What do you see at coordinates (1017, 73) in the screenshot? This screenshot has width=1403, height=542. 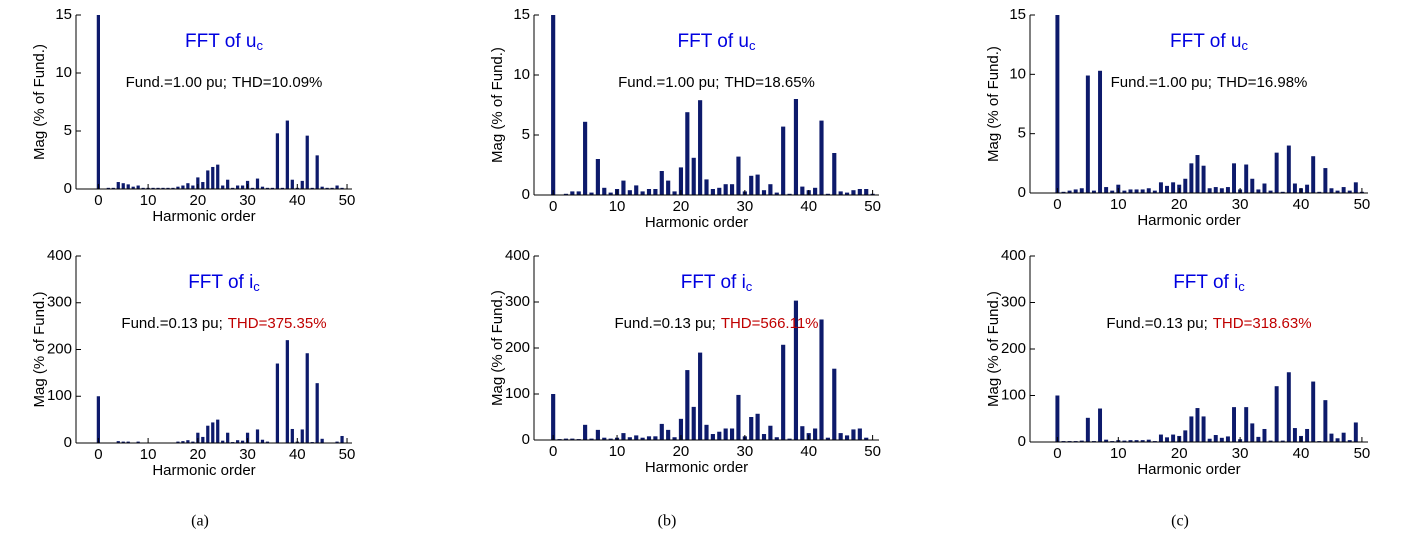 I see `y-tick-label: 10` at bounding box center [1017, 73].